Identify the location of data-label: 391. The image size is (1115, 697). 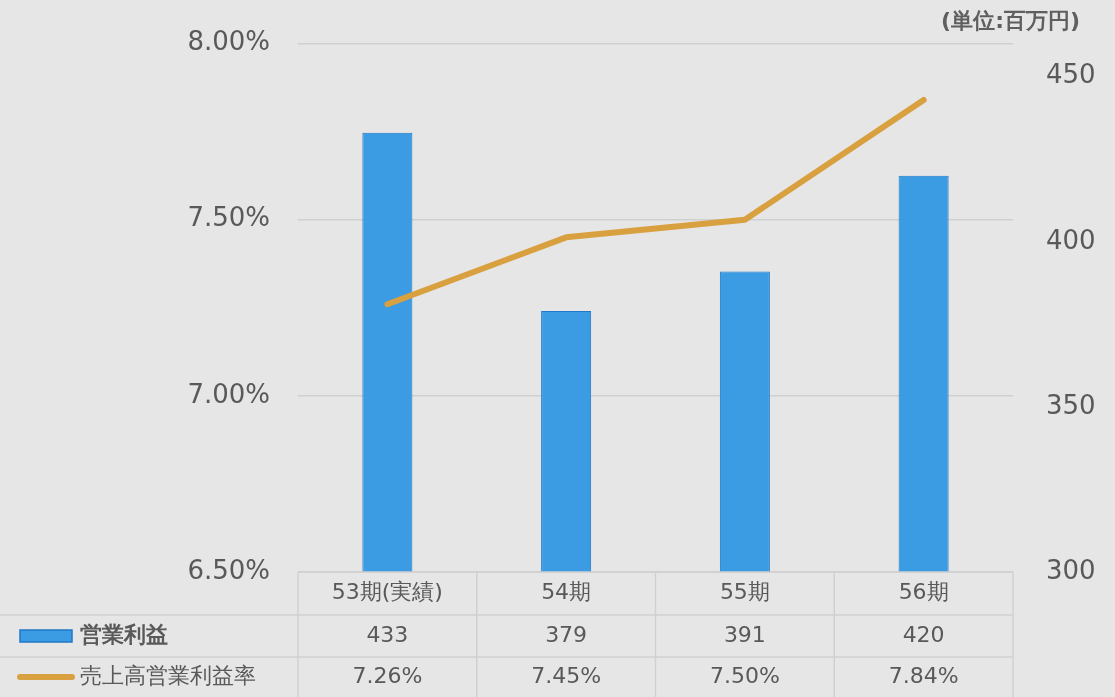
(744, 634).